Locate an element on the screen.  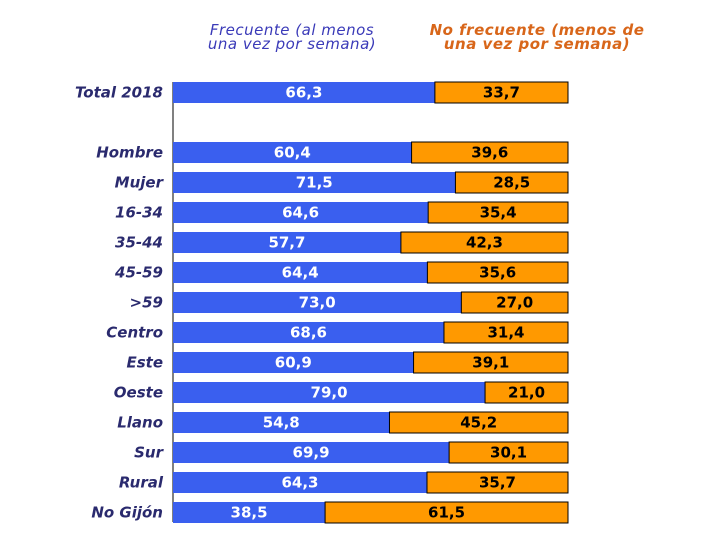
data-label-frecuente-llano: 54,8 is located at coordinates (281, 423).